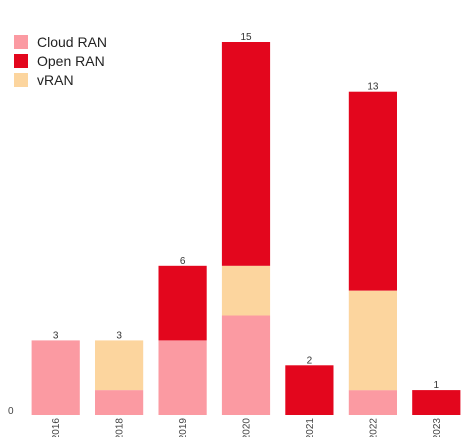  Describe the element at coordinates (436, 402) in the screenshot. I see `bar-segment-open-ran-2023` at that location.